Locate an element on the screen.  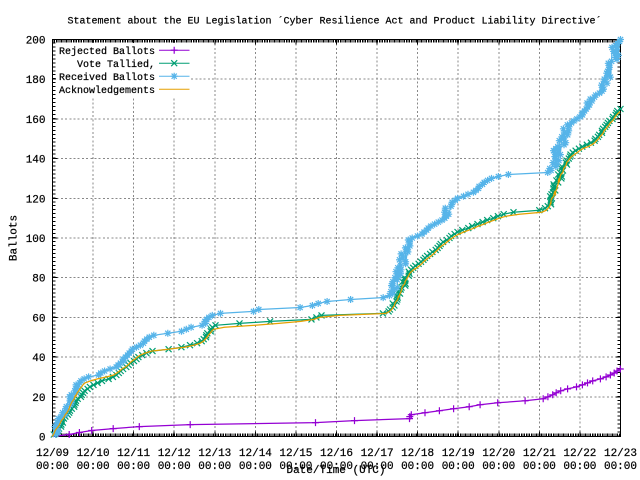
svg-text: Received Ballots is located at coordinates (107, 78).